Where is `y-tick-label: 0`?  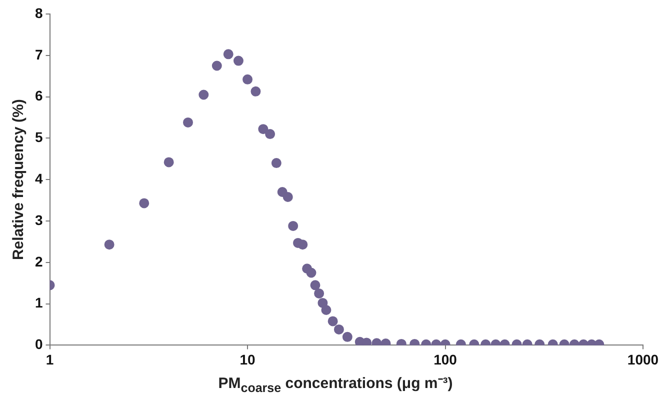 y-tick-label: 0 is located at coordinates (38, 344).